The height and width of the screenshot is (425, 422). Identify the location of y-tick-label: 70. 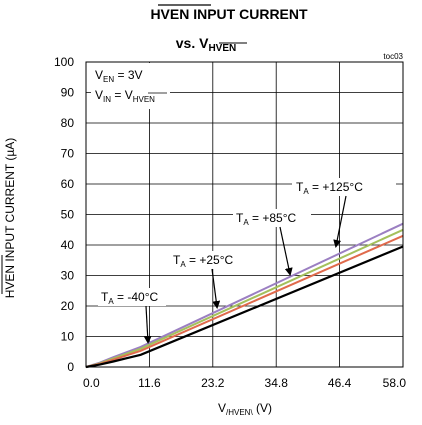
(68, 154).